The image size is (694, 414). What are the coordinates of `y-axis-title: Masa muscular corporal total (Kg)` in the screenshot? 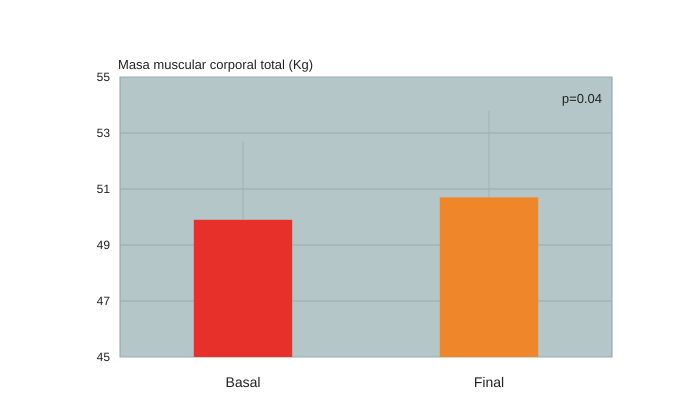 It's located at (216, 64).